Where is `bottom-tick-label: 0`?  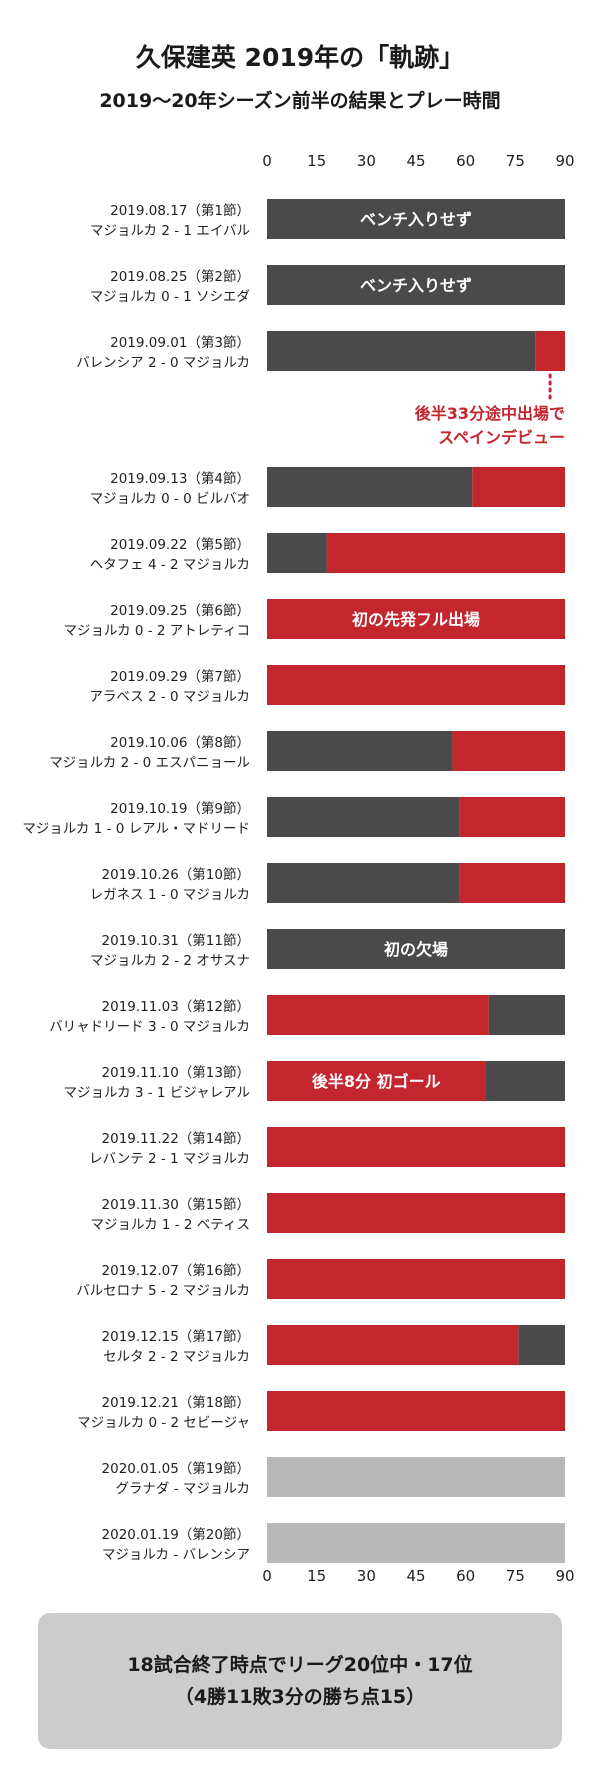
bottom-tick-label: 0 is located at coordinates (267, 1576).